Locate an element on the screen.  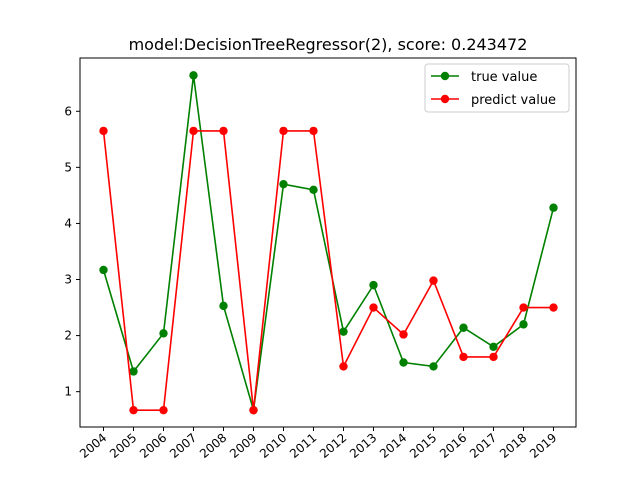
point-predict-value-2012 is located at coordinates (343, 366).